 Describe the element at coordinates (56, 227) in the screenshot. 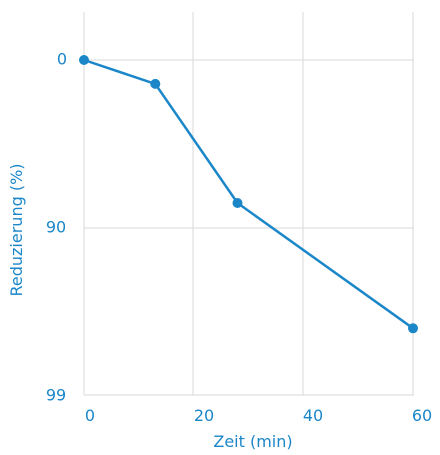

I see `y-tick-90: 90` at that location.